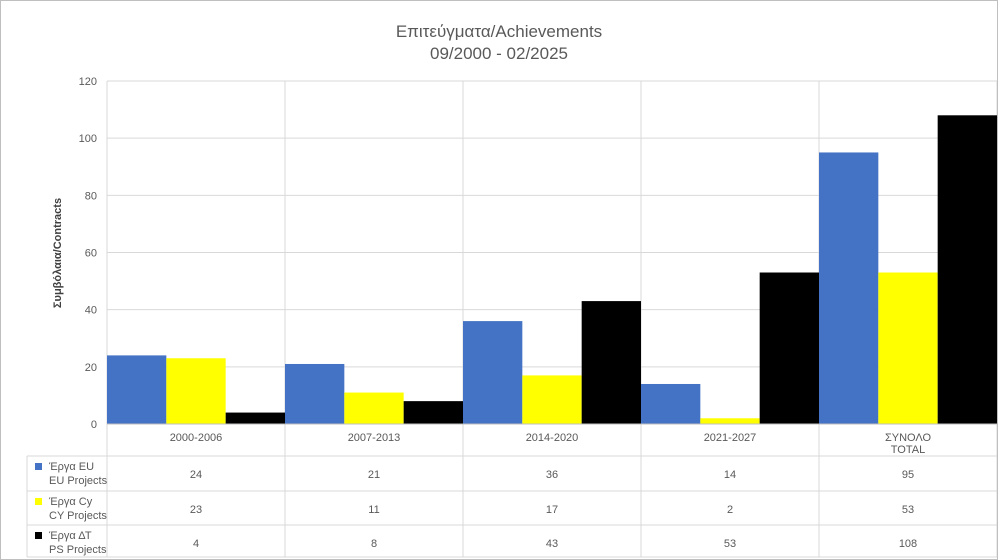  I want to click on legend-label-line: PS Projects, so click(78, 550).